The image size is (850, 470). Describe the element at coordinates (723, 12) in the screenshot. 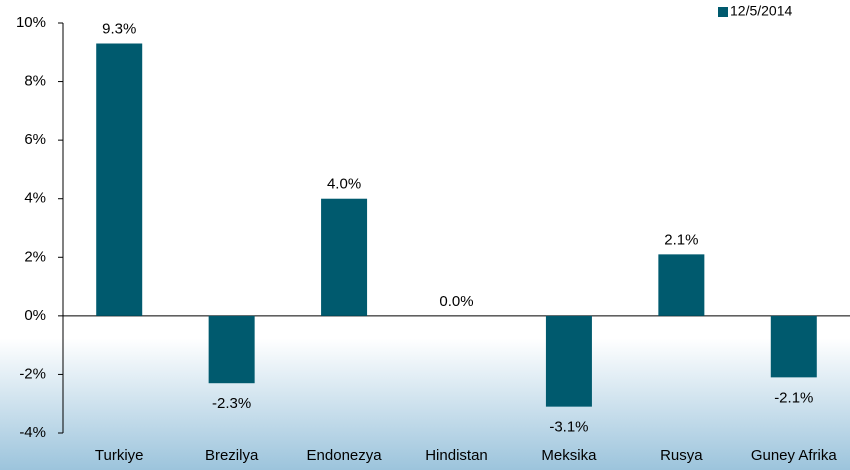

I see `legend-swatch` at that location.